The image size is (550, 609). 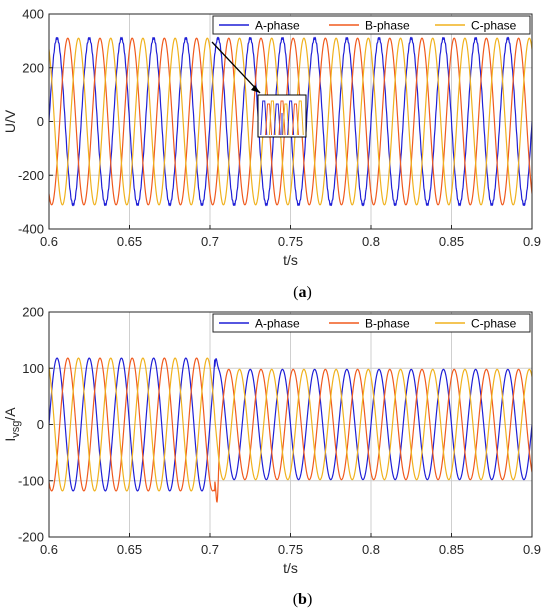 What do you see at coordinates (303, 599) in the screenshot?
I see `subfigure-caption: (b)` at bounding box center [303, 599].